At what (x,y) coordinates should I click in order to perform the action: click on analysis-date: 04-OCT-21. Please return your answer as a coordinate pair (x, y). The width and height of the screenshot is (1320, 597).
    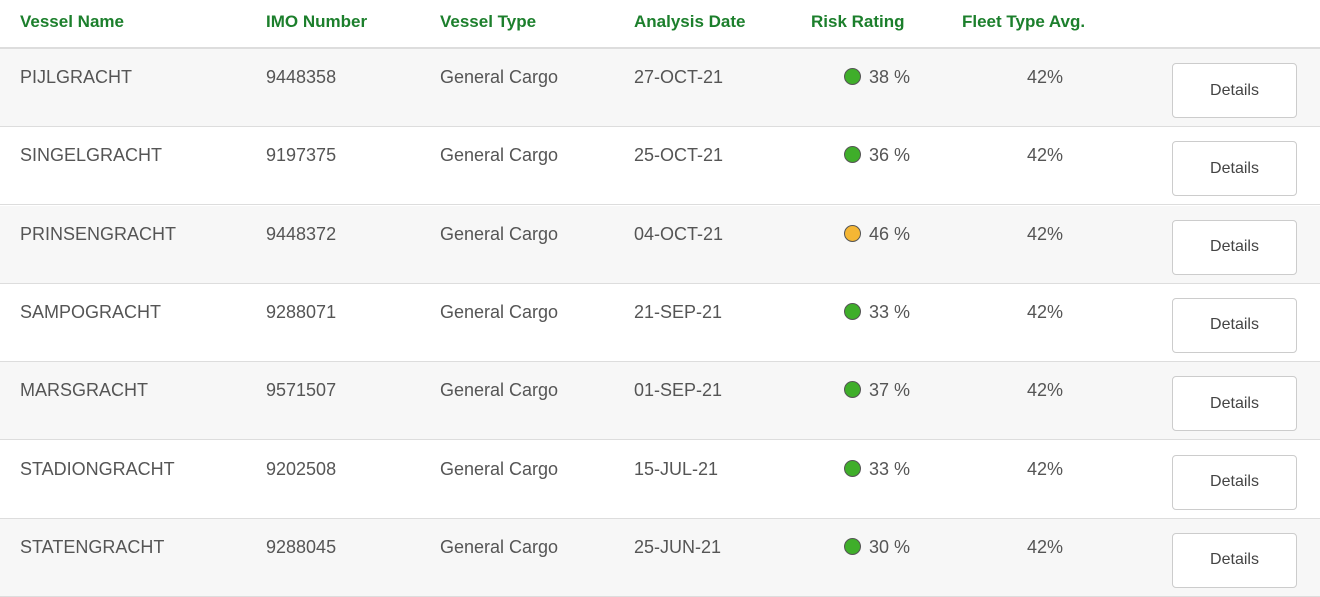
    Looking at the image, I should click on (679, 233).